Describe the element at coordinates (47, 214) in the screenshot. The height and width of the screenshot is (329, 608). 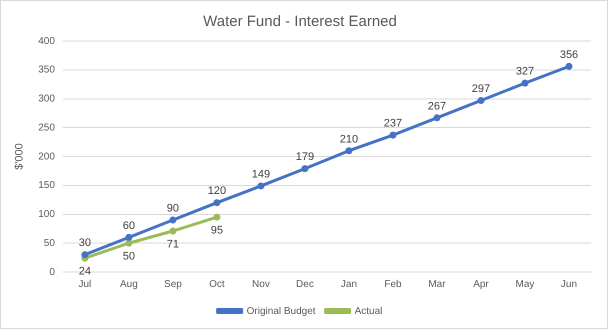
I see `y-tick-label: 100` at that location.